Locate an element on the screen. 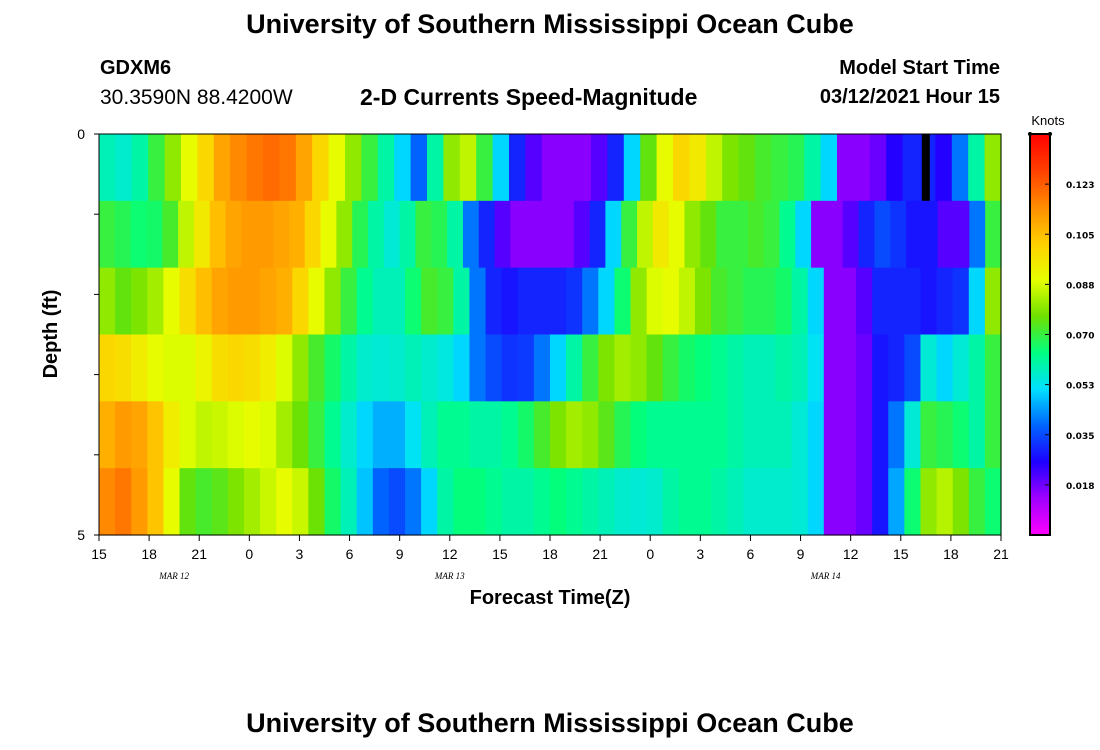  x-tick-label: 21 is located at coordinates (1001, 554).